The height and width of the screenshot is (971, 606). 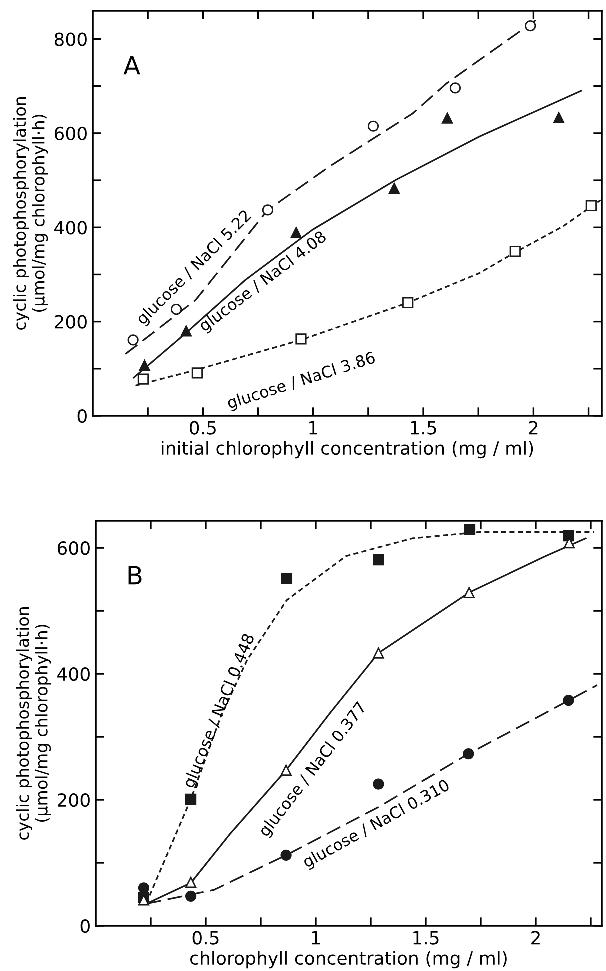 I want to click on x-axis-title: initial chlorophyll concentration (mg / ml), so click(x=348, y=450).